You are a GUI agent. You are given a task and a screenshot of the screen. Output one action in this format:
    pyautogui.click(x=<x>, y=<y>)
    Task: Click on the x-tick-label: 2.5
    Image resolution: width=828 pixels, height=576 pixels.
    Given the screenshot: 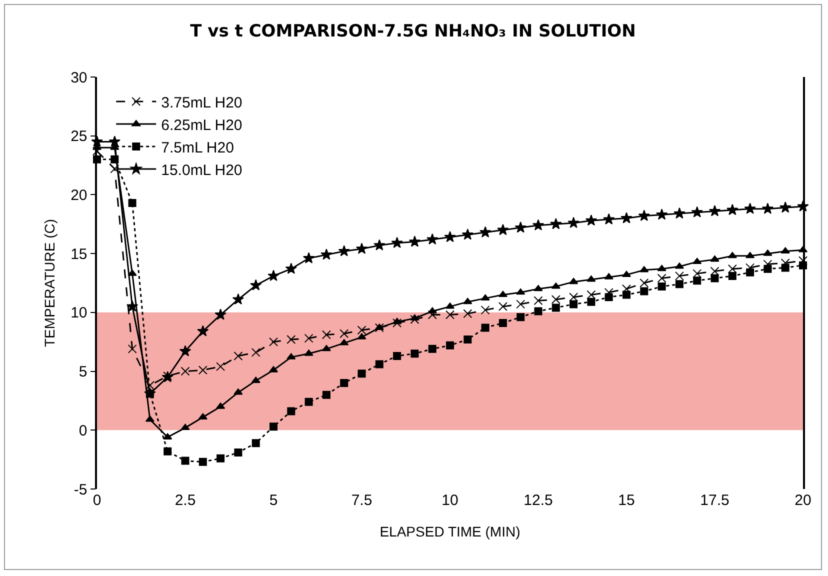 What is the action you would take?
    pyautogui.click(x=185, y=500)
    